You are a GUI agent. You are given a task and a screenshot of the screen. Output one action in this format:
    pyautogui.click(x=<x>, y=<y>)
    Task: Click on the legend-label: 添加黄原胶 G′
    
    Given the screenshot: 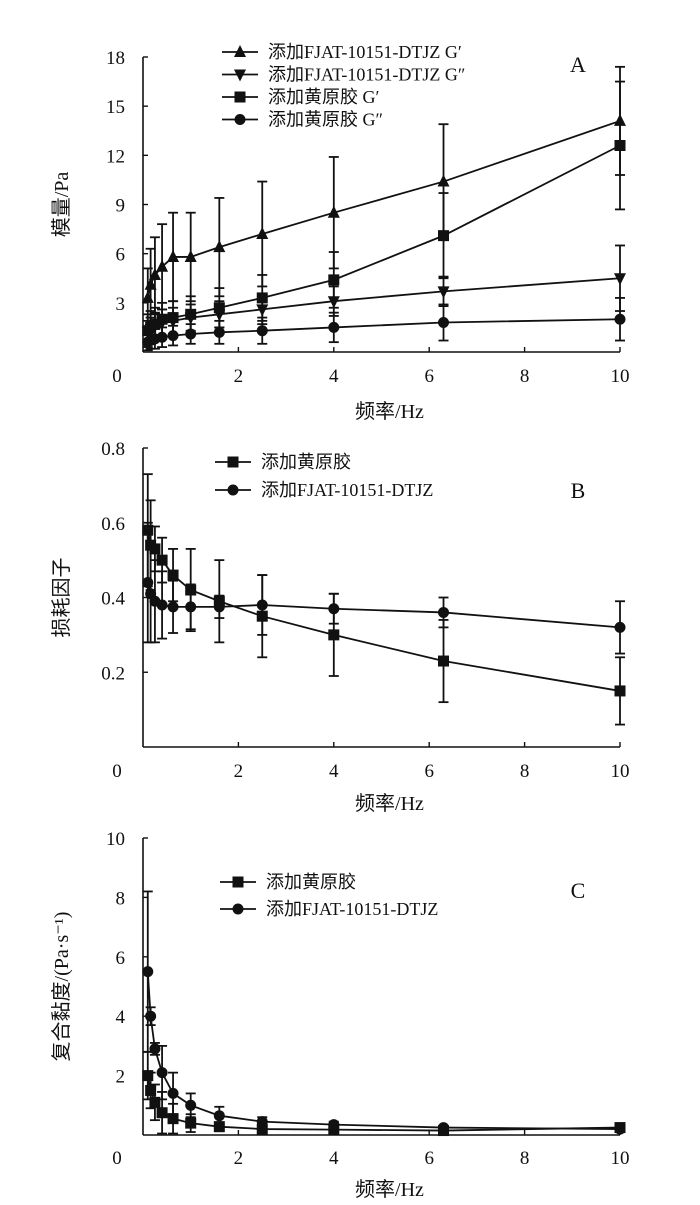 What is the action you would take?
    pyautogui.click(x=323, y=97)
    